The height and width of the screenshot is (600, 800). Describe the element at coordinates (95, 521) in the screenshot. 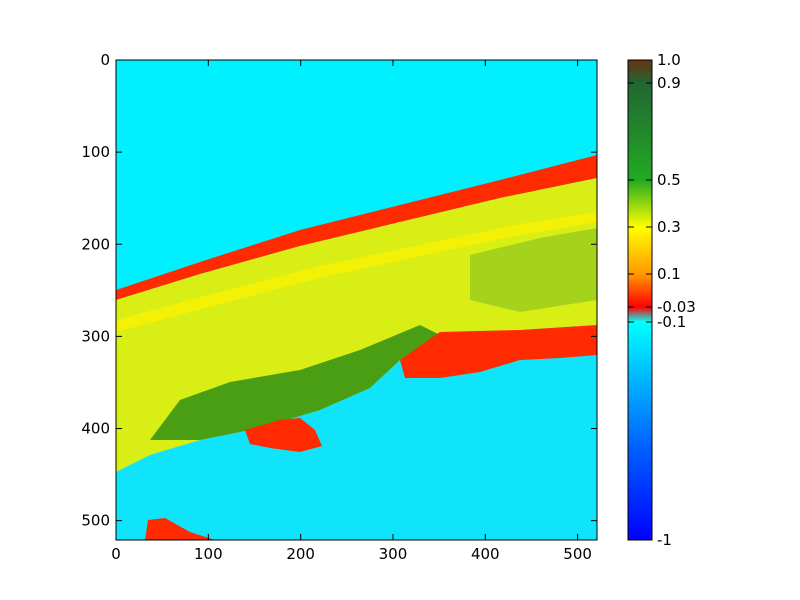

I see `y-tick-label: 500` at that location.